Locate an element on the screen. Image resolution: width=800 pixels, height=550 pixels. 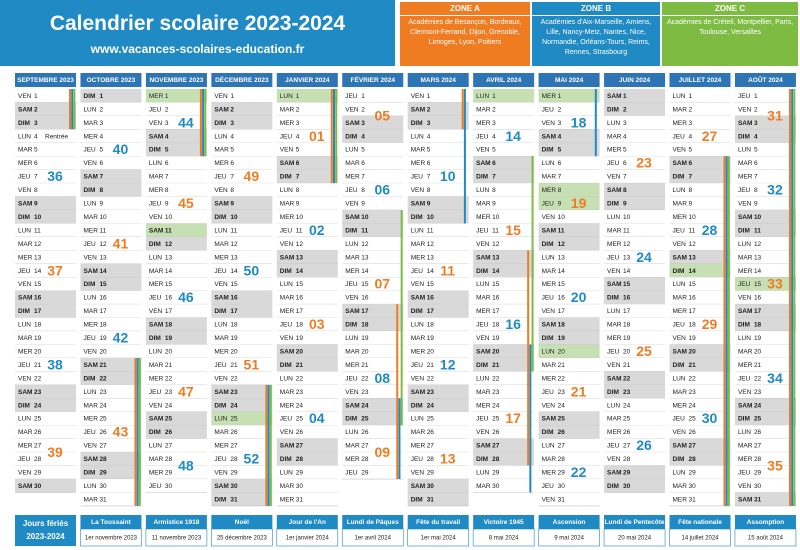
day-number: 17 is located at coordinates (234, 311).